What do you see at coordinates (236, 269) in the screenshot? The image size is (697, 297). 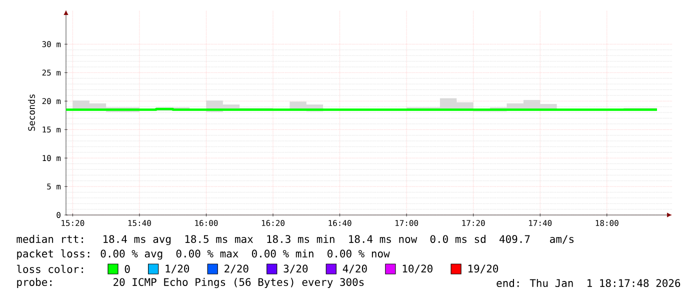 I see `legend-label: 2/20` at bounding box center [236, 269].